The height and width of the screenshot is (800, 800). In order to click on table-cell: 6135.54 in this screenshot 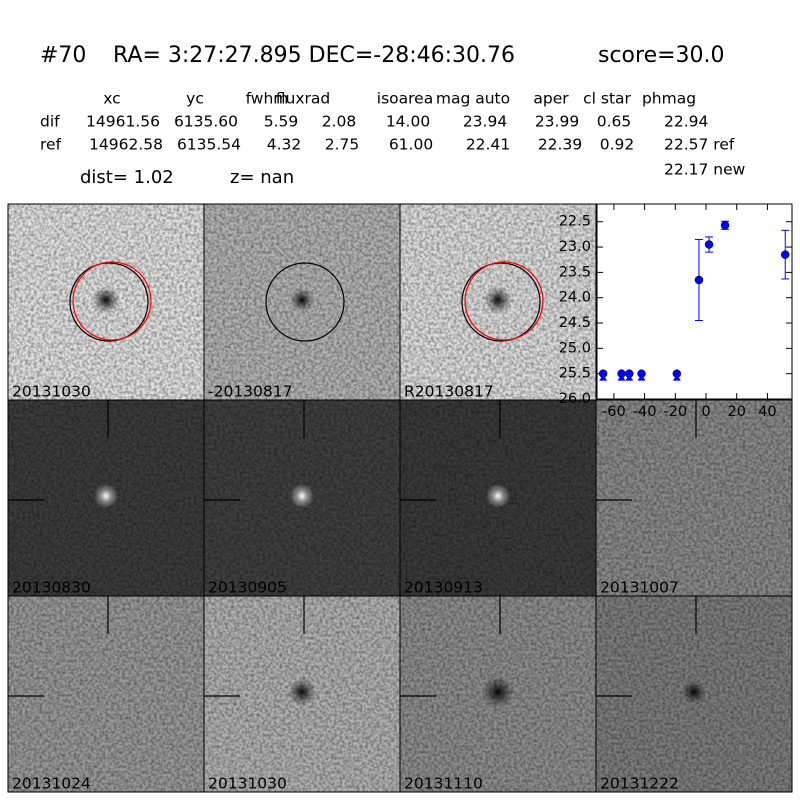, I will do `click(209, 145)`.